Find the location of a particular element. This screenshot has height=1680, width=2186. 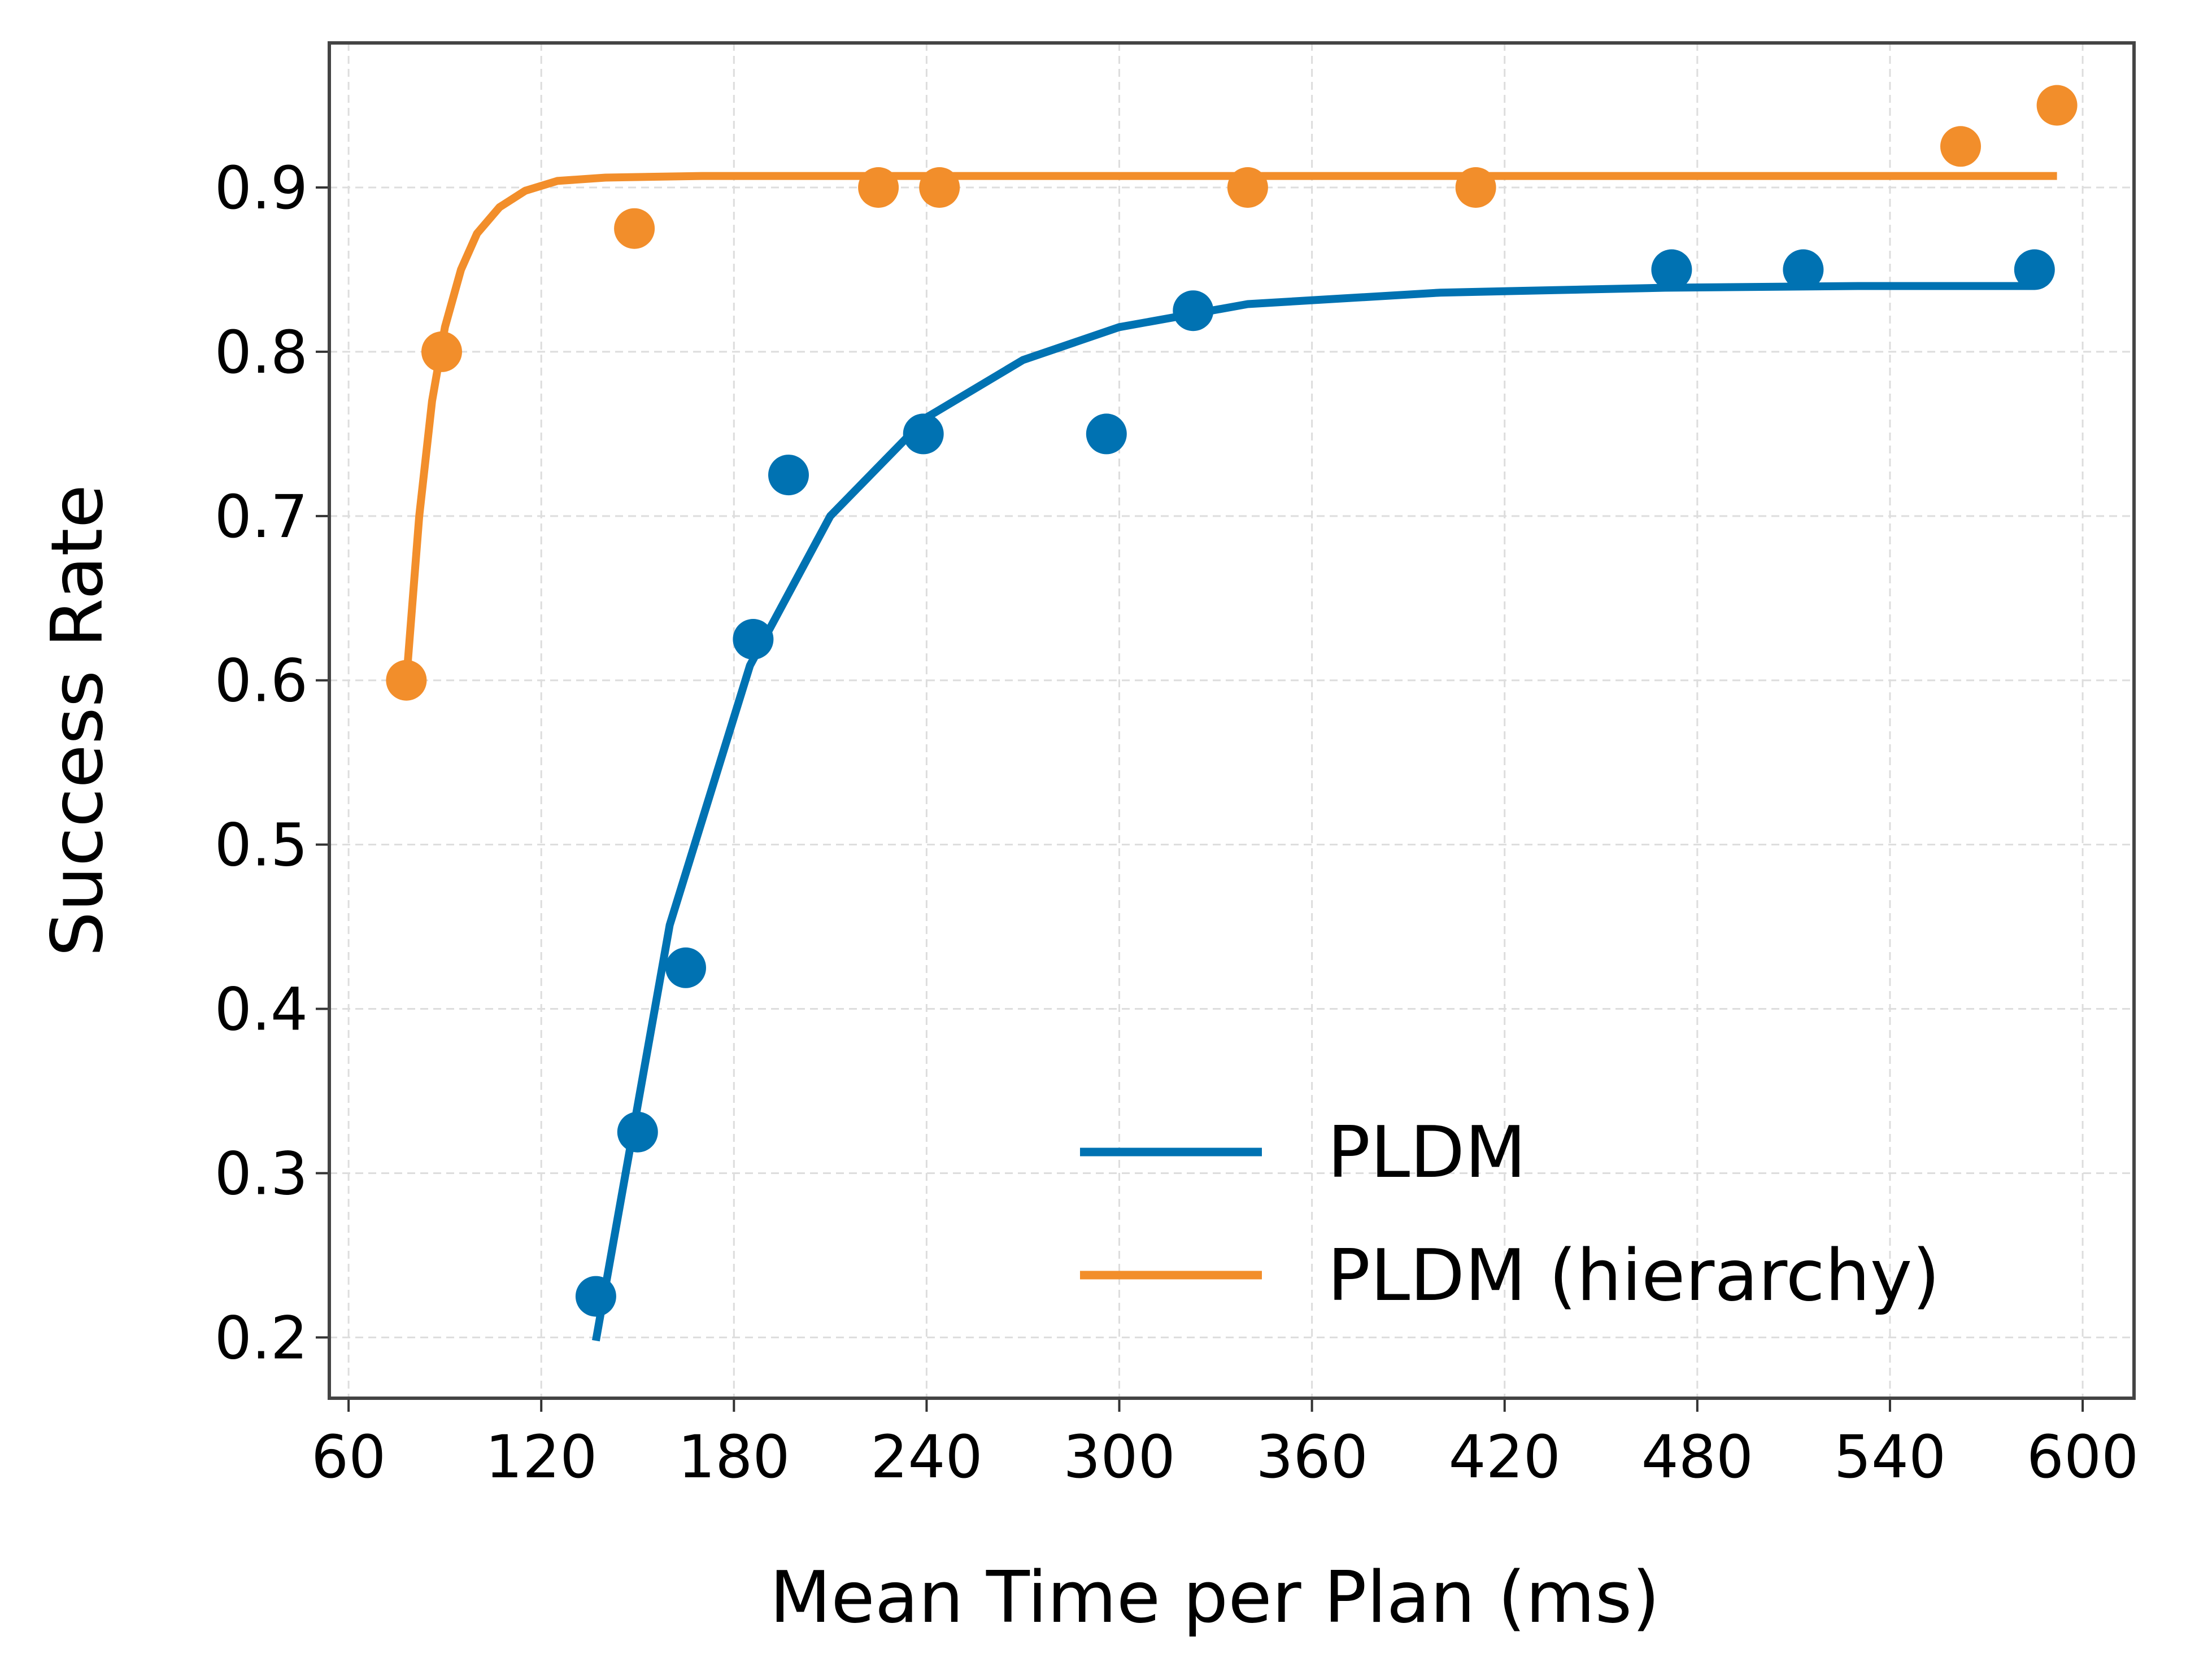

y-tick-label: 0.5 is located at coordinates (261, 845).